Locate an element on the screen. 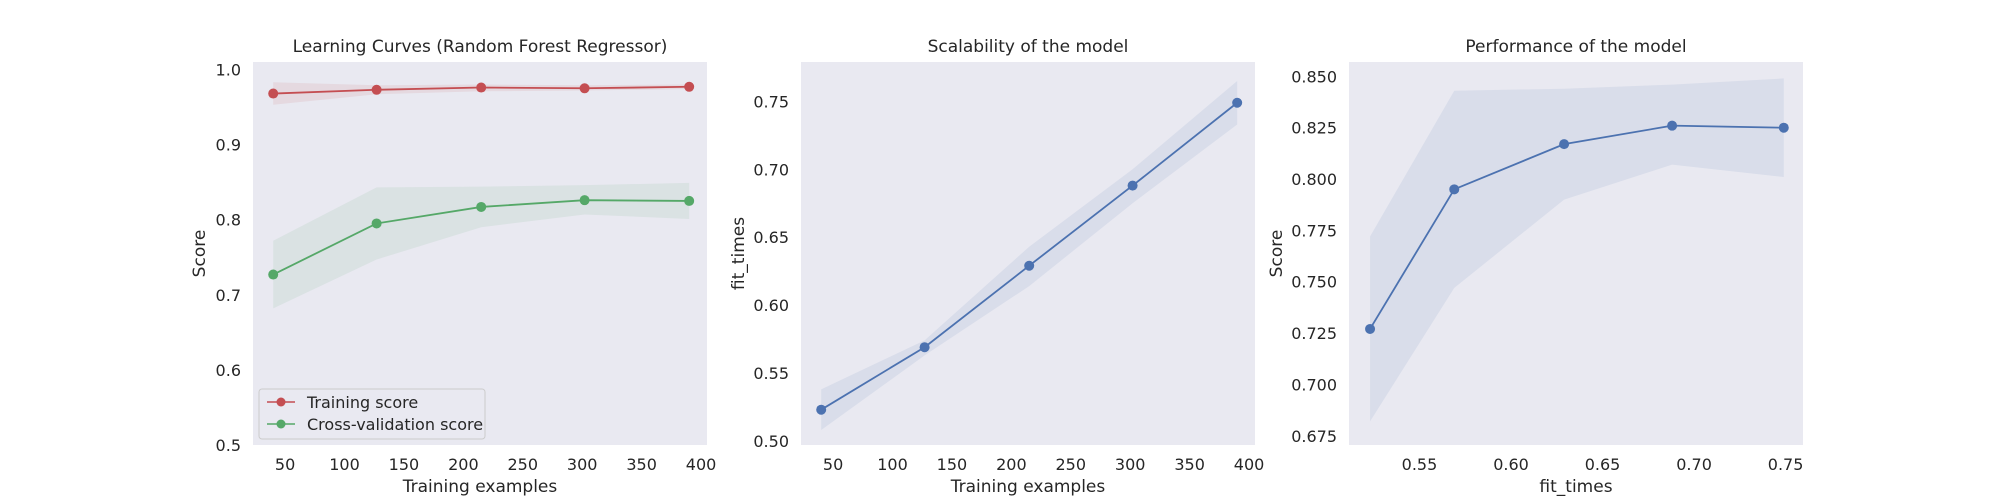 This screenshot has height=500, width=2000. y-axis-label-scalability: fit_times is located at coordinates (739, 253).